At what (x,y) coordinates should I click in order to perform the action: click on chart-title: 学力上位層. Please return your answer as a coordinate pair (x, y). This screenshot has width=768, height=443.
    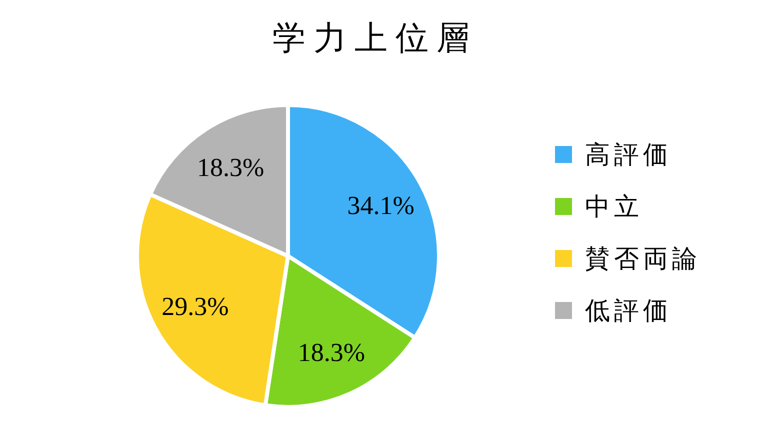
    Looking at the image, I should click on (375, 39).